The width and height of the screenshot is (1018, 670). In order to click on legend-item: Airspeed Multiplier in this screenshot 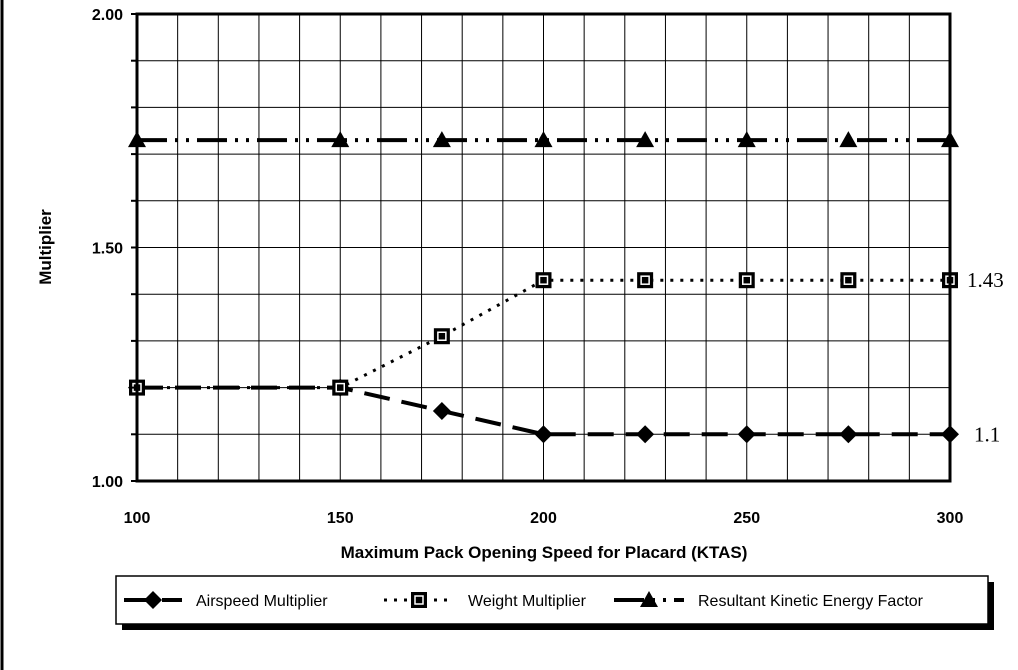, I will do `click(226, 600)`.